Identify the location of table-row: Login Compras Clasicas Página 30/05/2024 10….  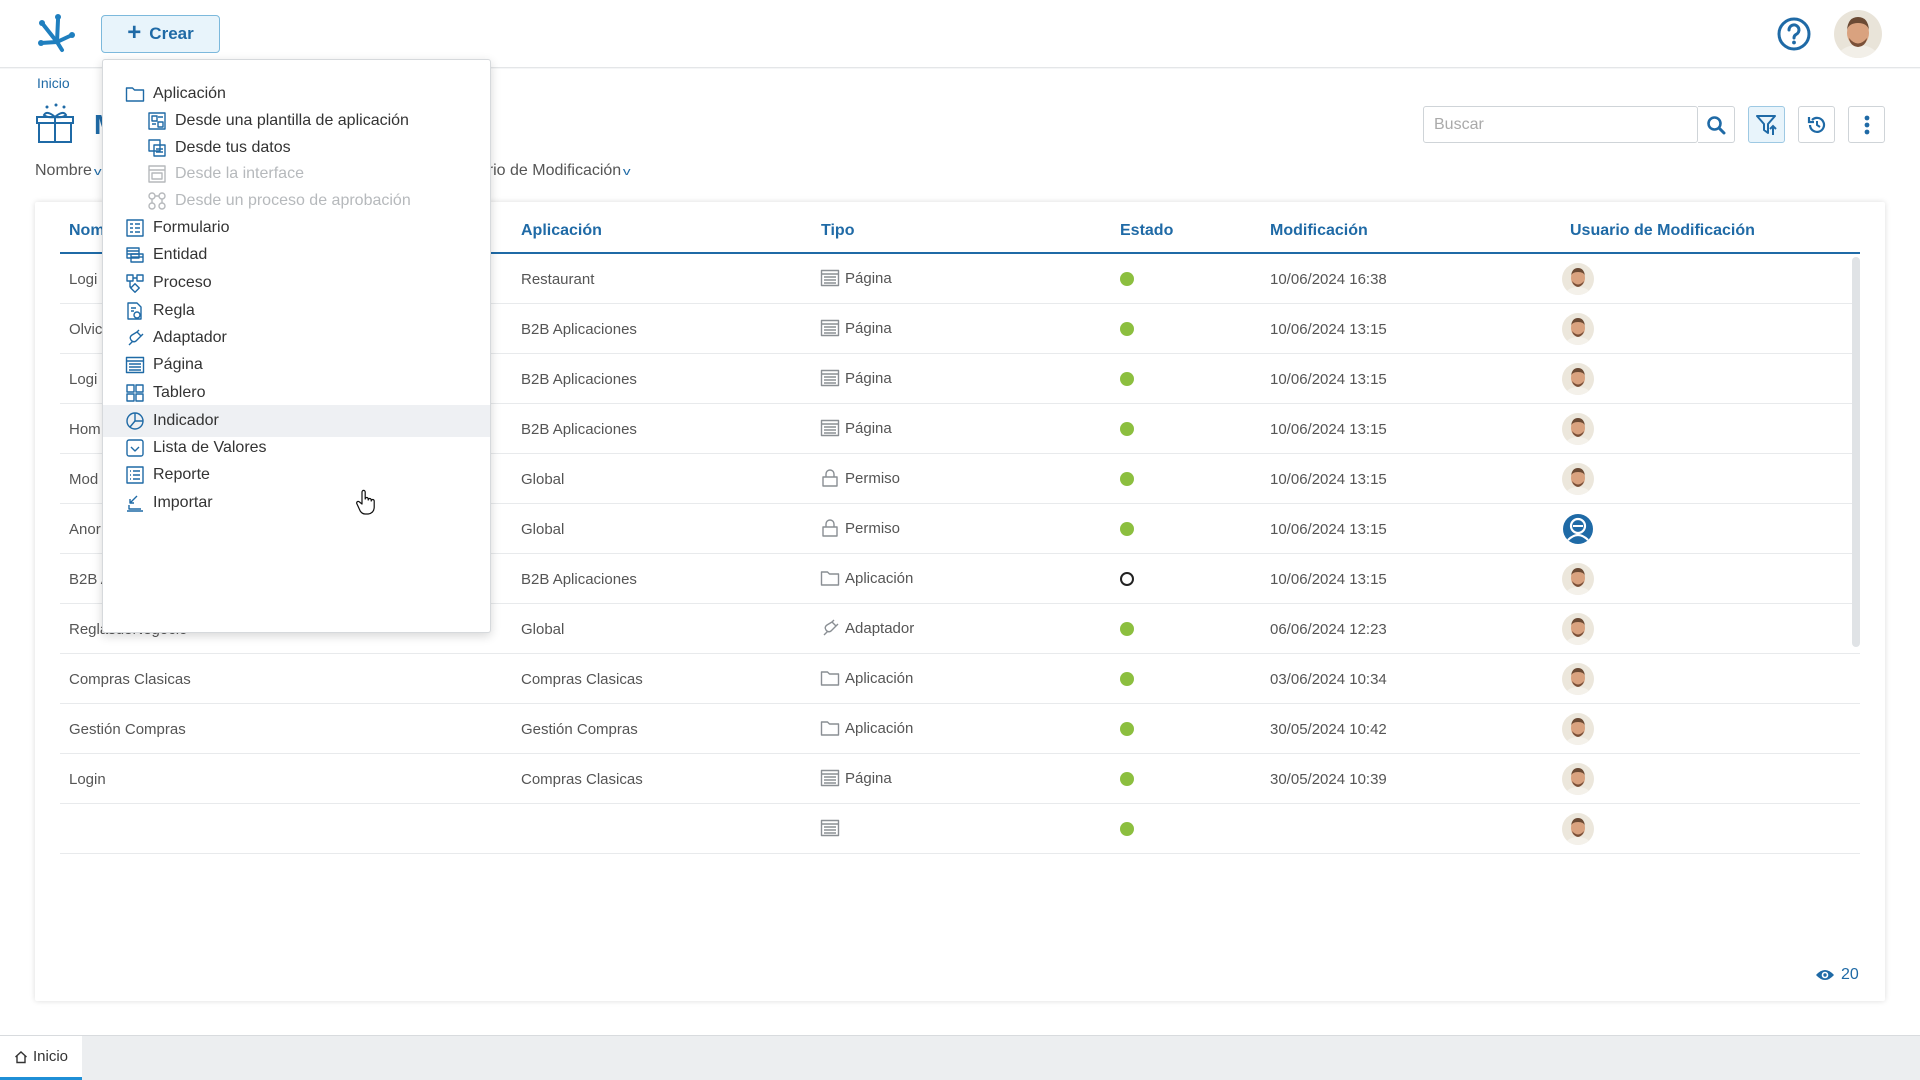
(960, 779).